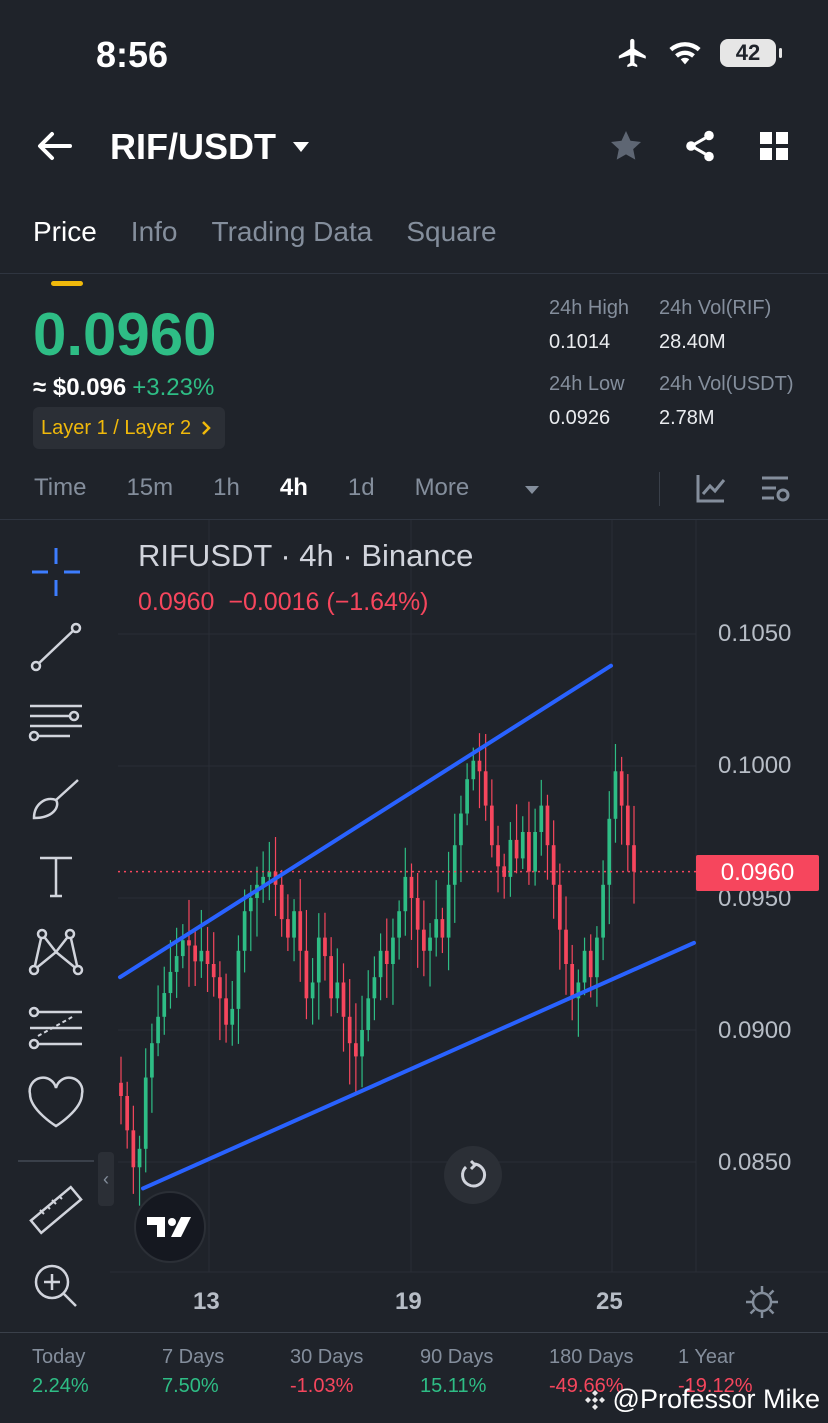 The height and width of the screenshot is (1423, 828). I want to click on reload-icon, so click(474, 1173).